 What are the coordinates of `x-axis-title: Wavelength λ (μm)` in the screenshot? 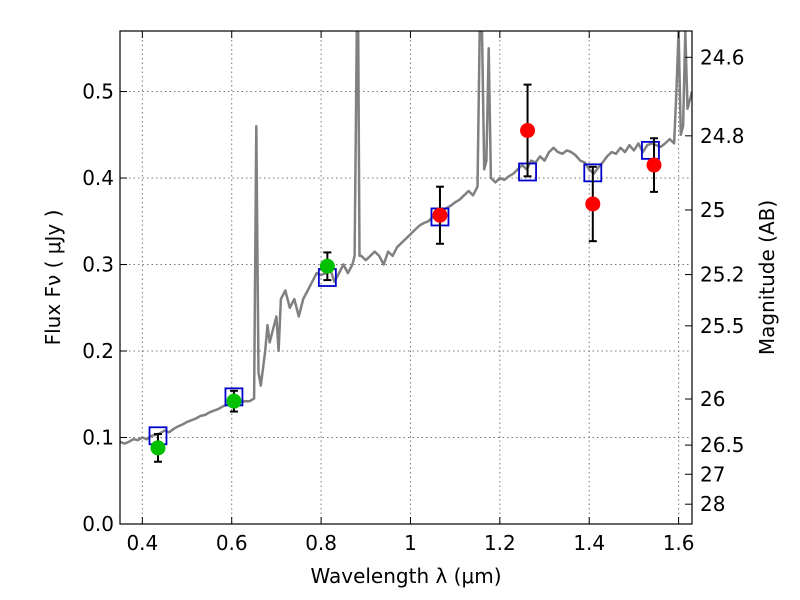 It's located at (405, 576).